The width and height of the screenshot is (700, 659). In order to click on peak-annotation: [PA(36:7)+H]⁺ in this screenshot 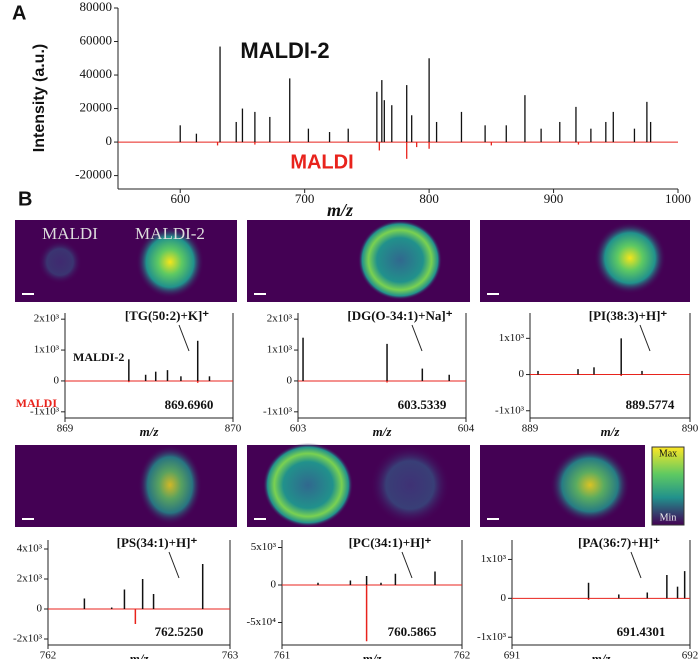, I will do `click(619, 542)`.